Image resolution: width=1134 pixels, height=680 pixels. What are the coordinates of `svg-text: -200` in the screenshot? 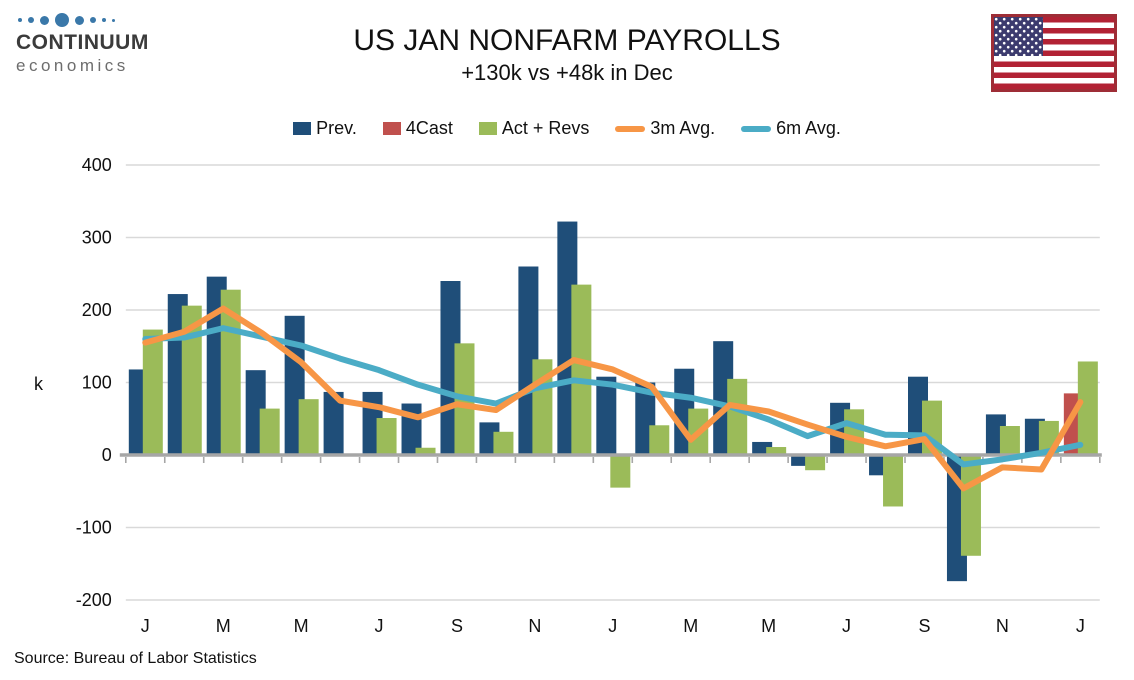 It's located at (94, 600).